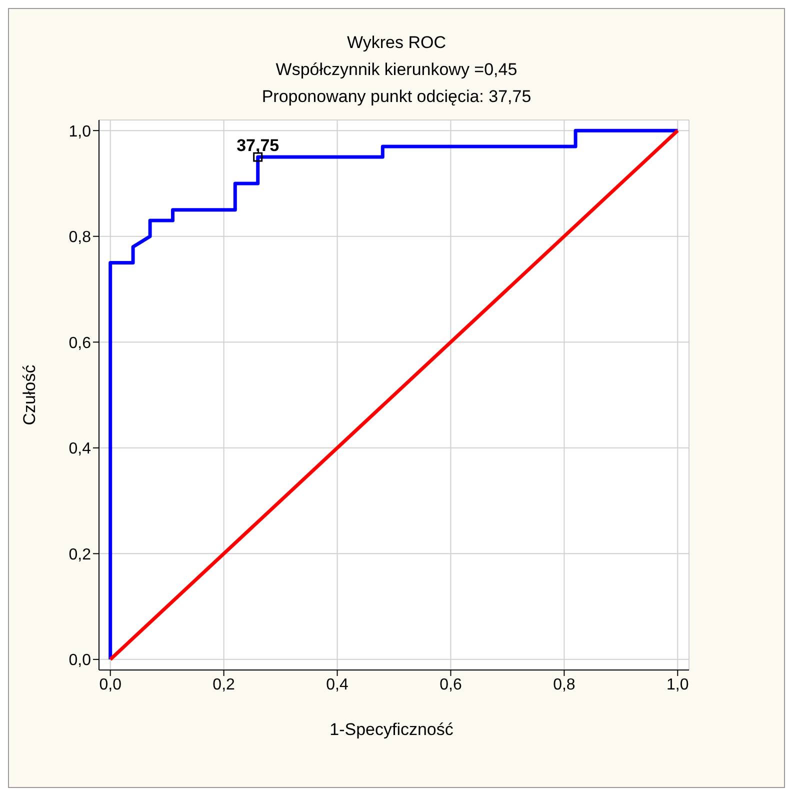 The height and width of the screenshot is (798, 795). What do you see at coordinates (80, 131) in the screenshot?
I see `y-tick-label: 1,0` at bounding box center [80, 131].